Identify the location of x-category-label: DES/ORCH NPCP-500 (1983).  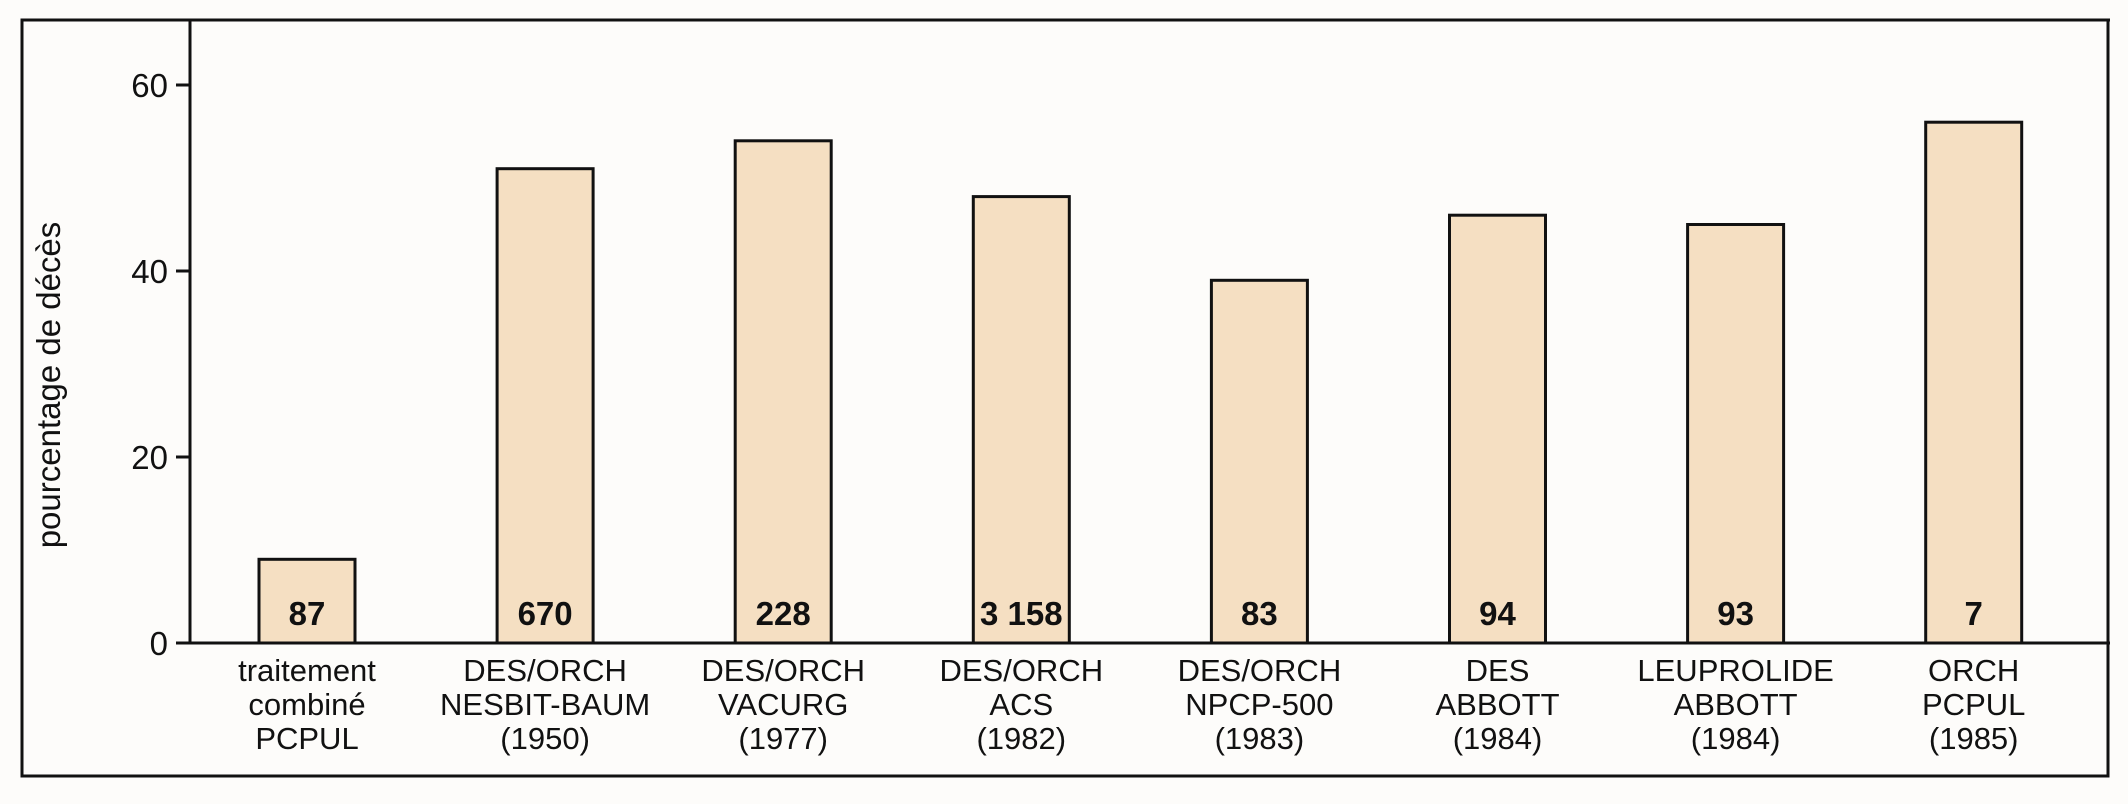
(1260, 704).